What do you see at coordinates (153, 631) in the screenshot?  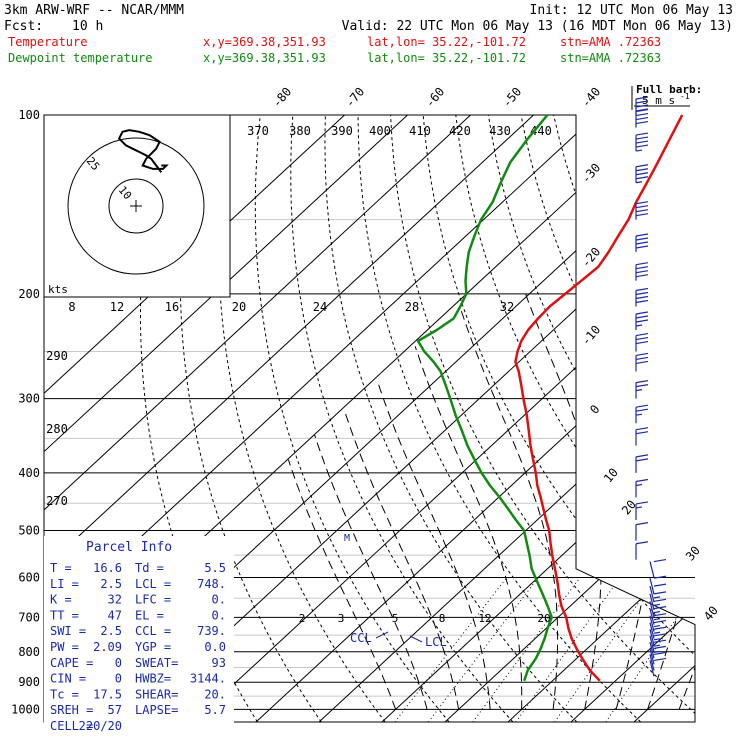 I see `parcel-row-label2-4: CCL =` at bounding box center [153, 631].